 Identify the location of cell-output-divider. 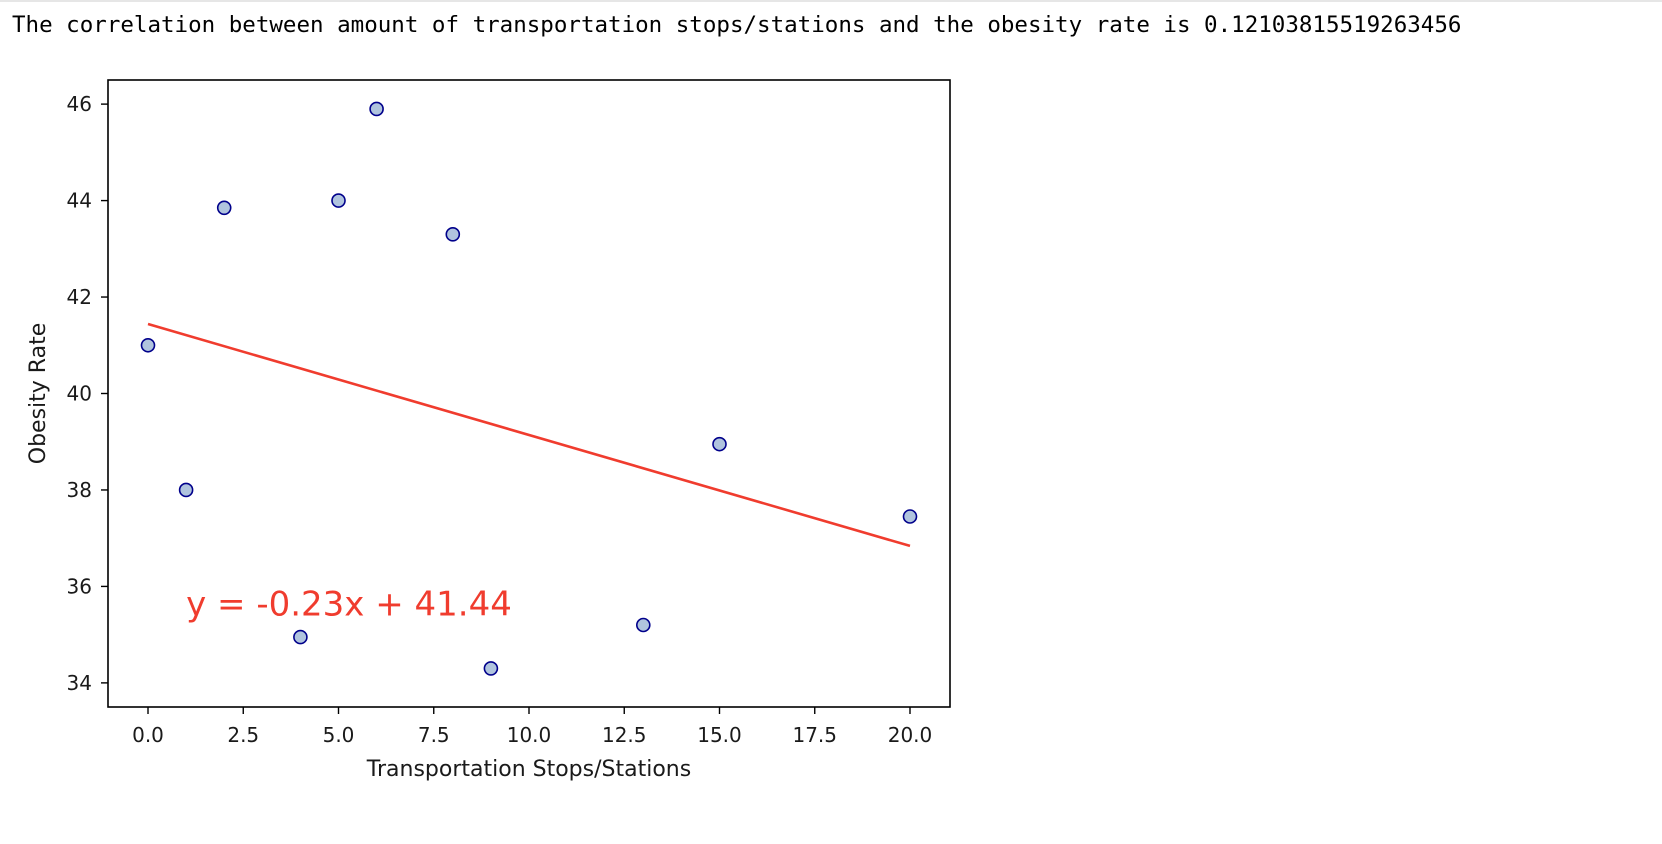
(831, 1).